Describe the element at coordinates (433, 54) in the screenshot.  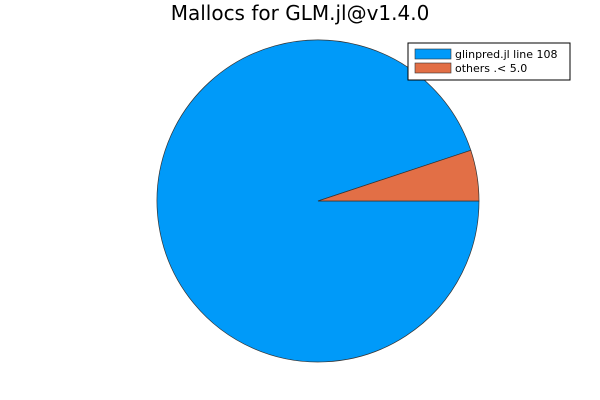
I see `legend-swatch-glinpred` at that location.